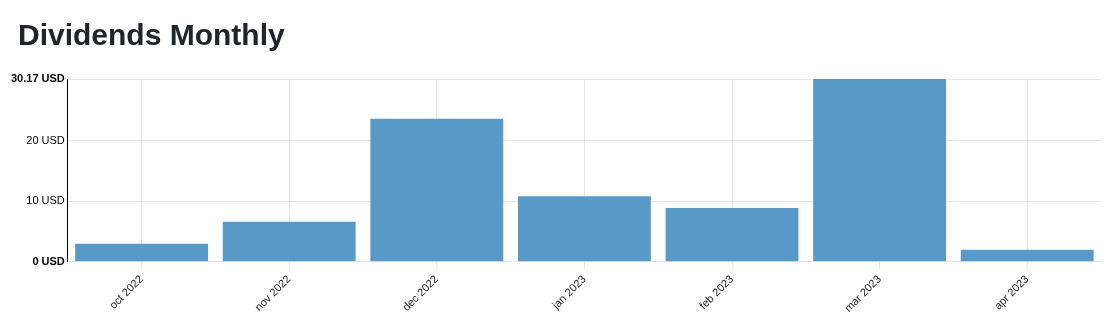 This screenshot has width=1113, height=326. I want to click on y-tick-label: 10 USD, so click(45, 200).